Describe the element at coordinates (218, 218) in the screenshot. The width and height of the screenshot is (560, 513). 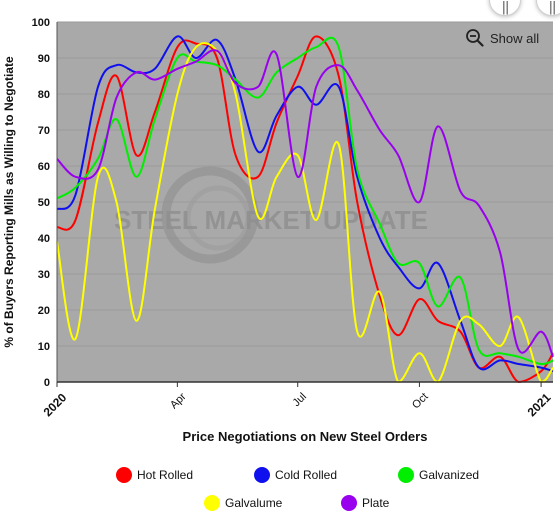
I see `watermark-ring-inner` at that location.